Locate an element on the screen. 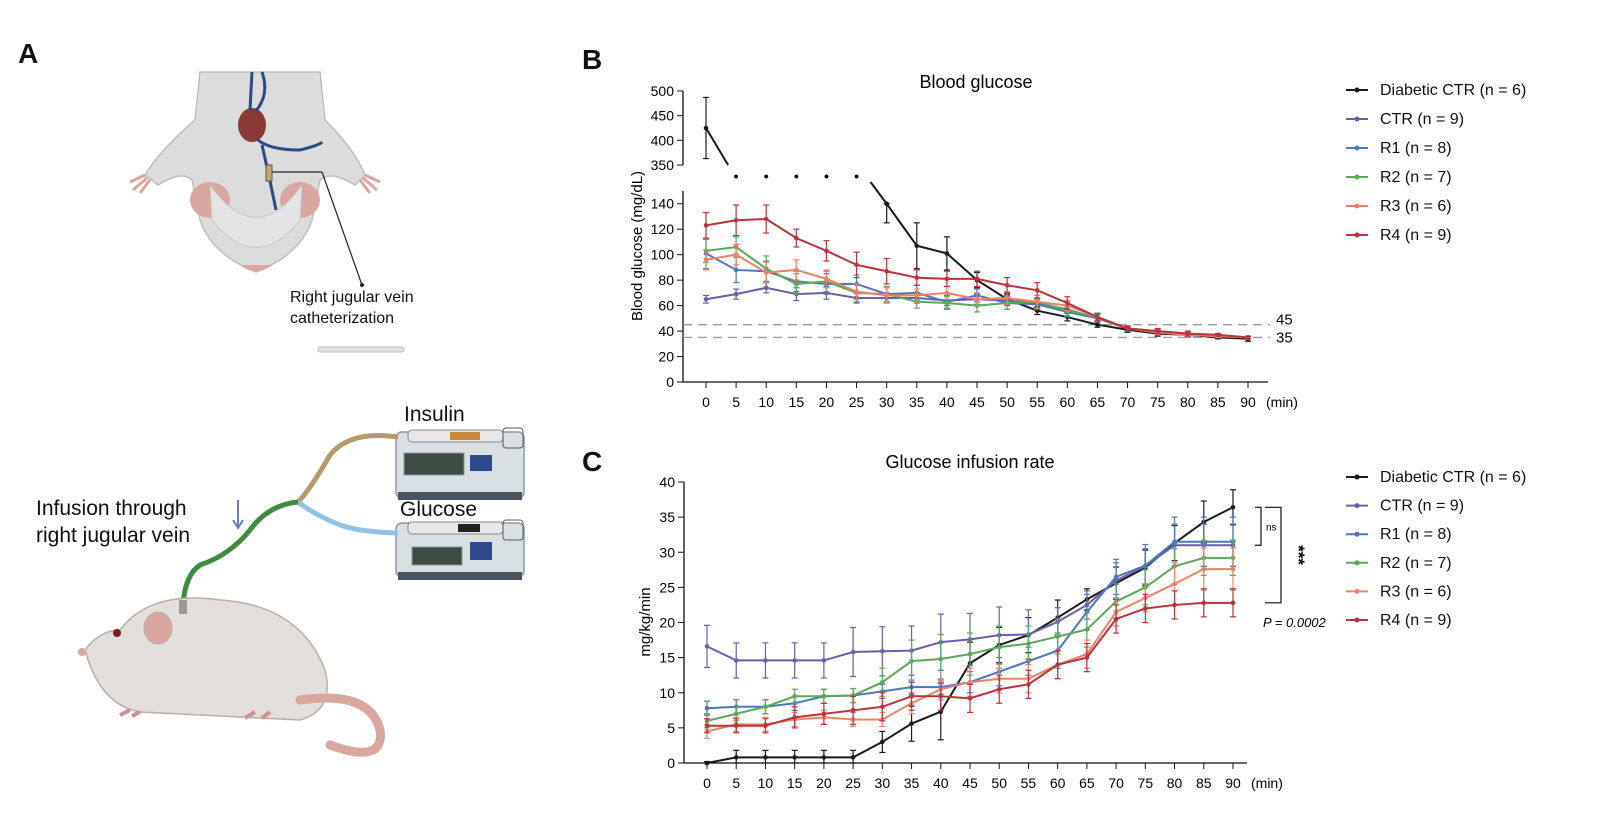 The width and height of the screenshot is (1598, 836). series-line-break is located at coordinates (717, 146).